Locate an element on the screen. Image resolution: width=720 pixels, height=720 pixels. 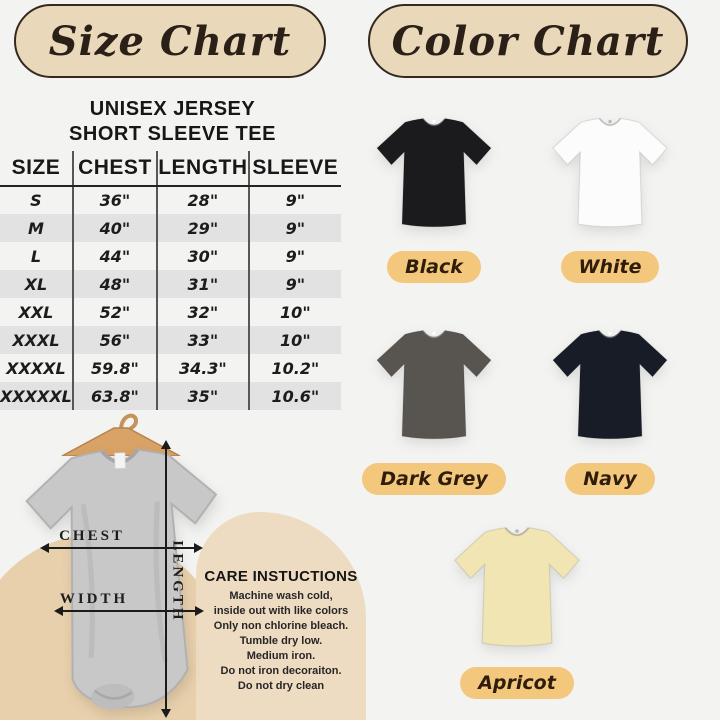
color-chart-title-pill: Color Chart is located at coordinates (528, 41).